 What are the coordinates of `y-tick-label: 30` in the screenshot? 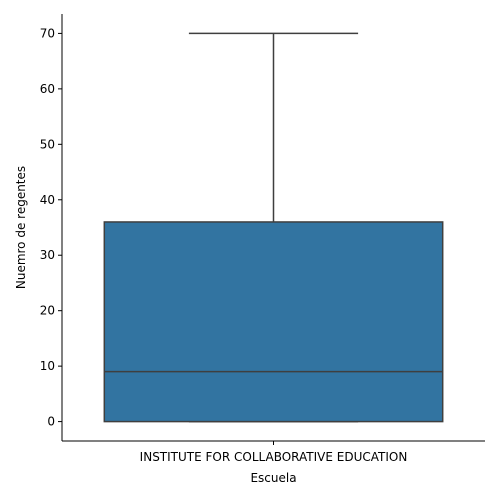 It's located at (47, 255).